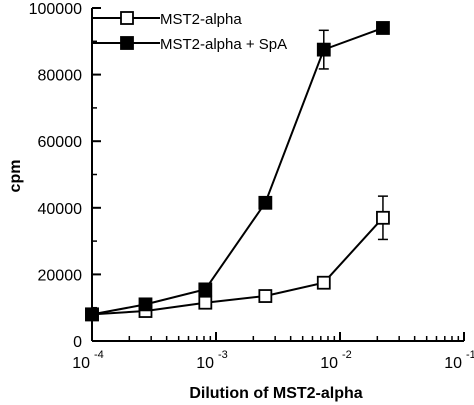 This screenshot has width=474, height=405. I want to click on y-tick-label: 0, so click(77, 342).